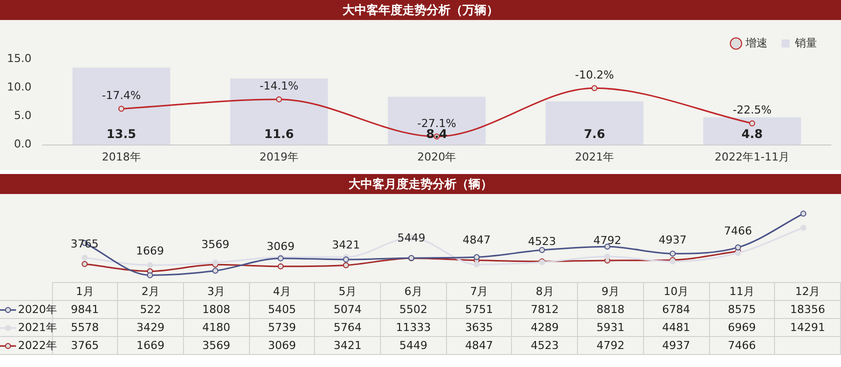  I want to click on data-label: 5074, so click(347, 309).